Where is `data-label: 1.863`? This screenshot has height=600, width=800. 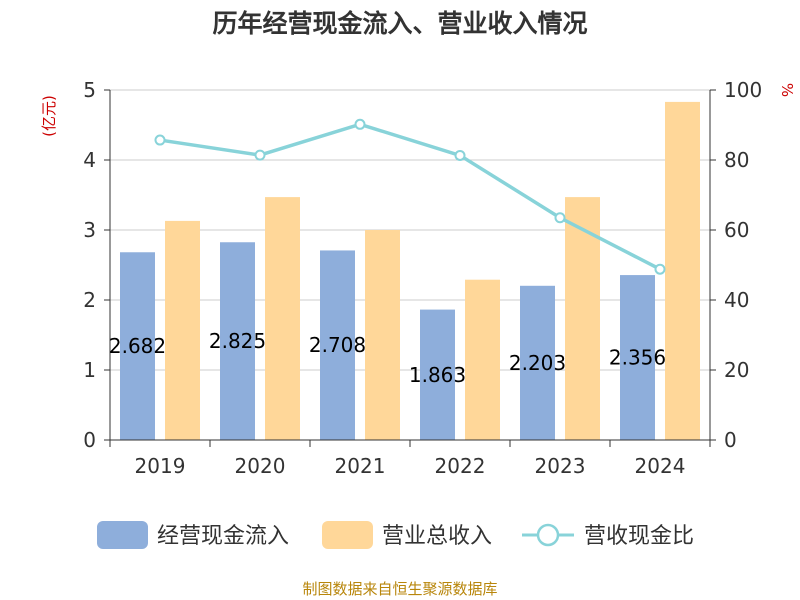
data-label: 1.863 is located at coordinates (437, 375).